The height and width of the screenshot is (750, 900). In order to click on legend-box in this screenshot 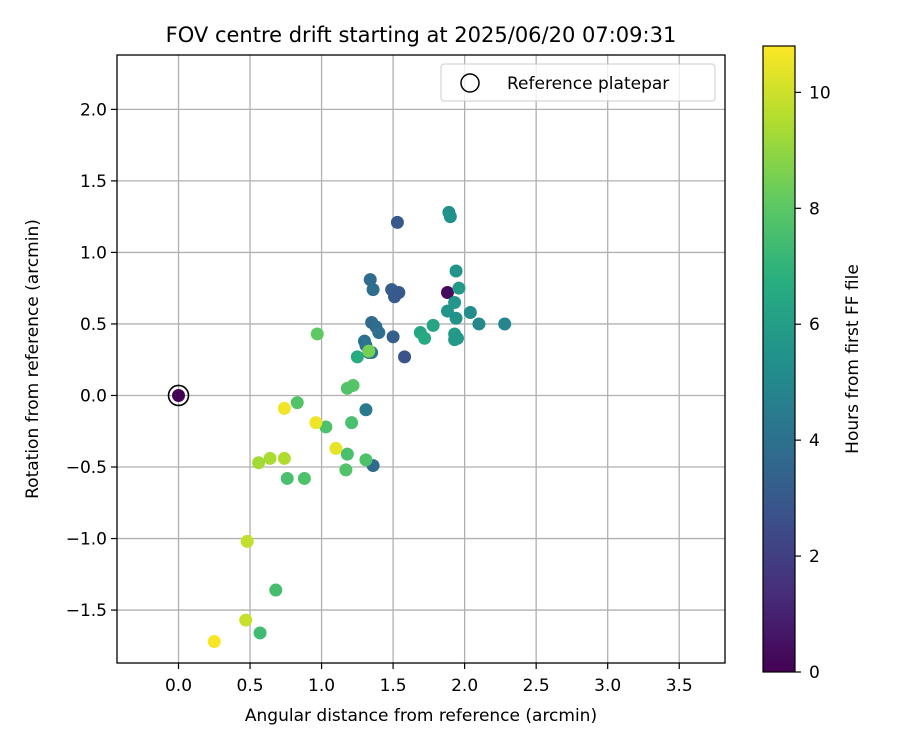, I will do `click(578, 82)`.